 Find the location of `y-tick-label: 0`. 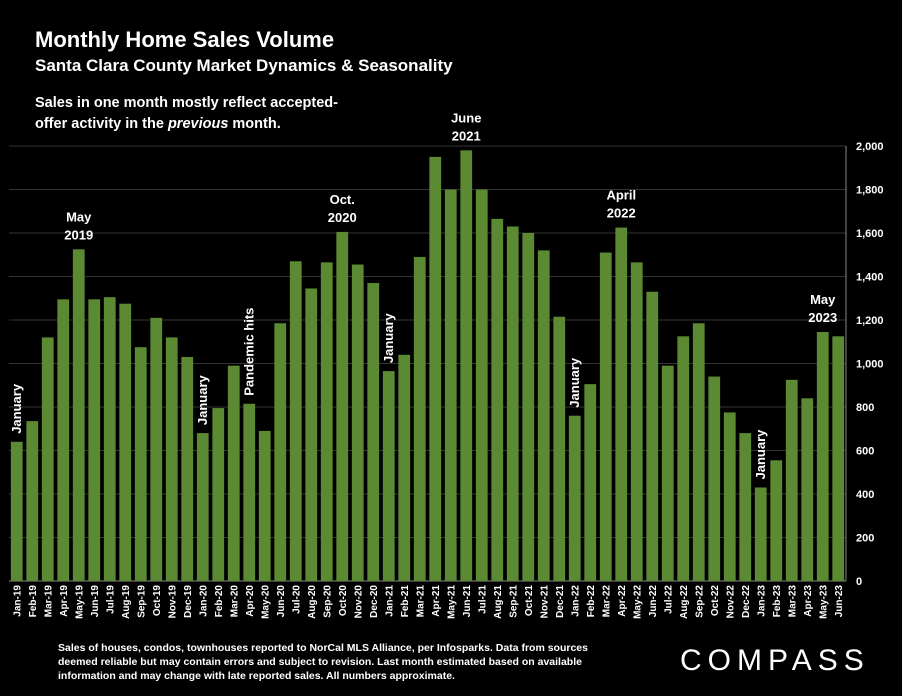

y-tick-label: 0 is located at coordinates (859, 582).